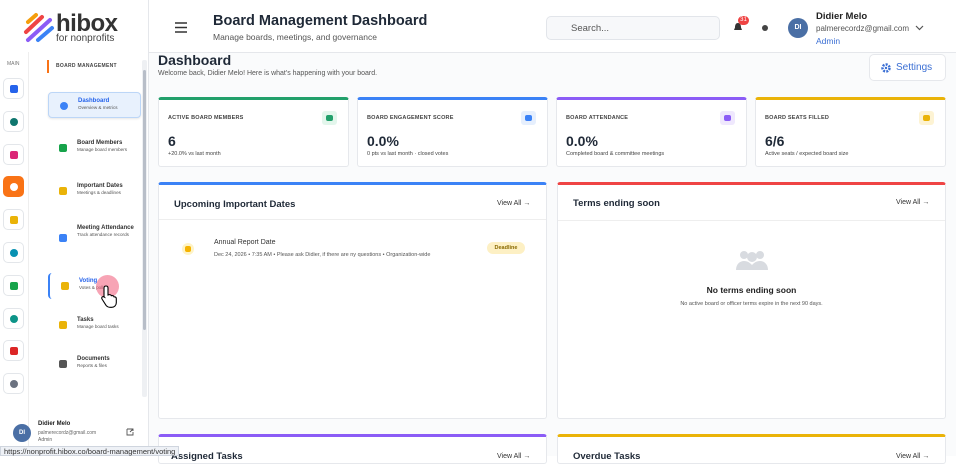 This screenshot has height=464, width=956. I want to click on sidebar-item-desc: Track attendance records, so click(103, 234).